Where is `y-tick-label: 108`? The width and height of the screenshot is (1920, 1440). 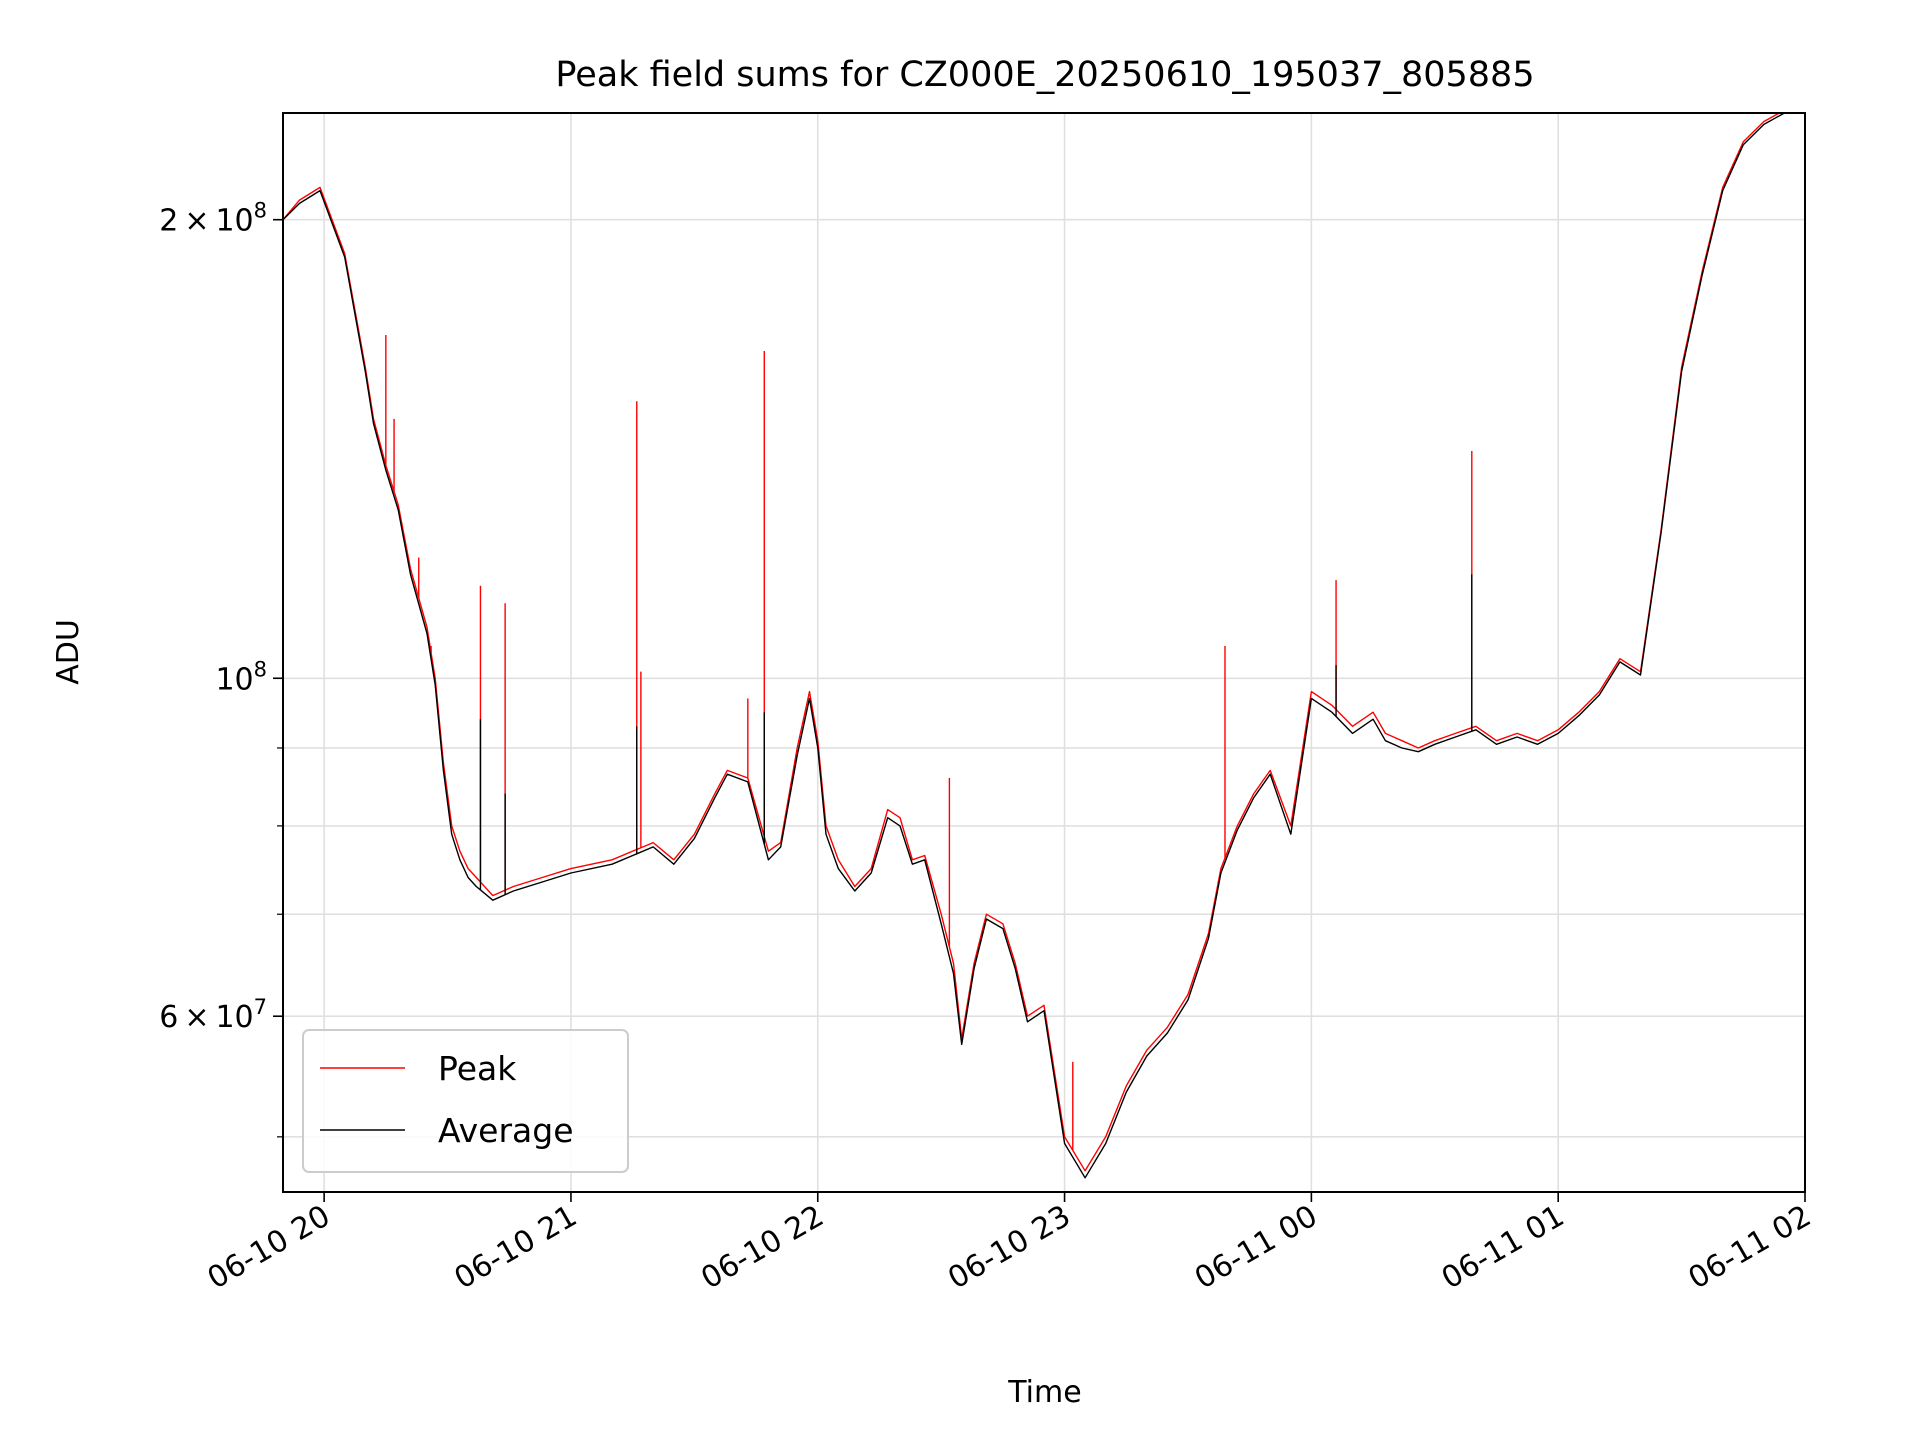
y-tick-label: 108 is located at coordinates (241, 677).